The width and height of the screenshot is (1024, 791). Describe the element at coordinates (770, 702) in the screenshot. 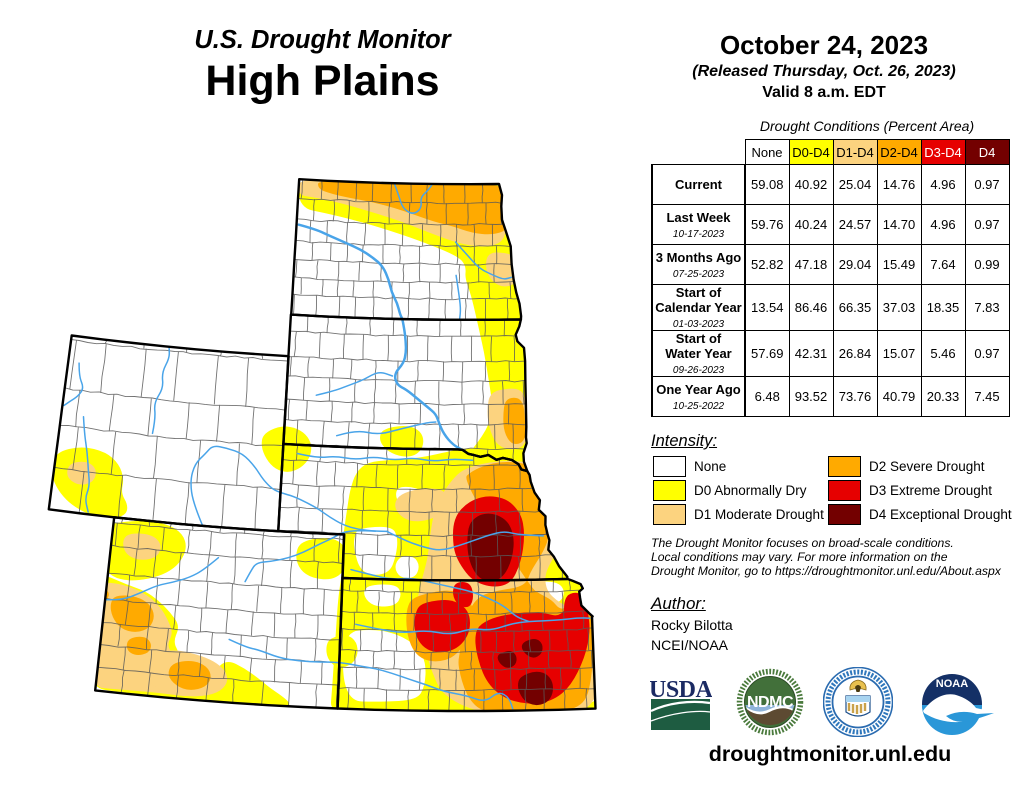

I see `svg-text: NDMC` at that location.